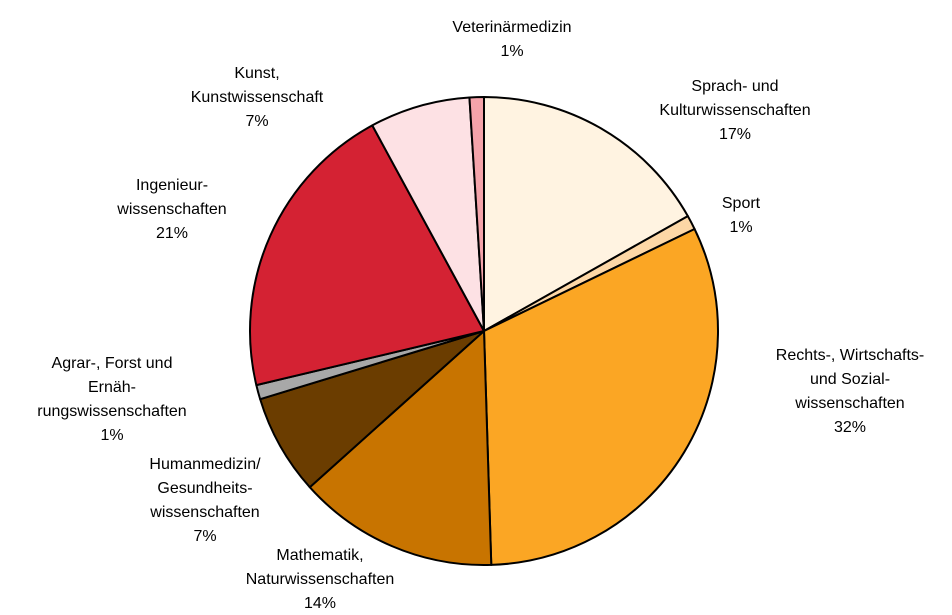 This screenshot has width=952, height=615. I want to click on slice-label: Mathematik, Naturwissenschaften 14%, so click(320, 579).